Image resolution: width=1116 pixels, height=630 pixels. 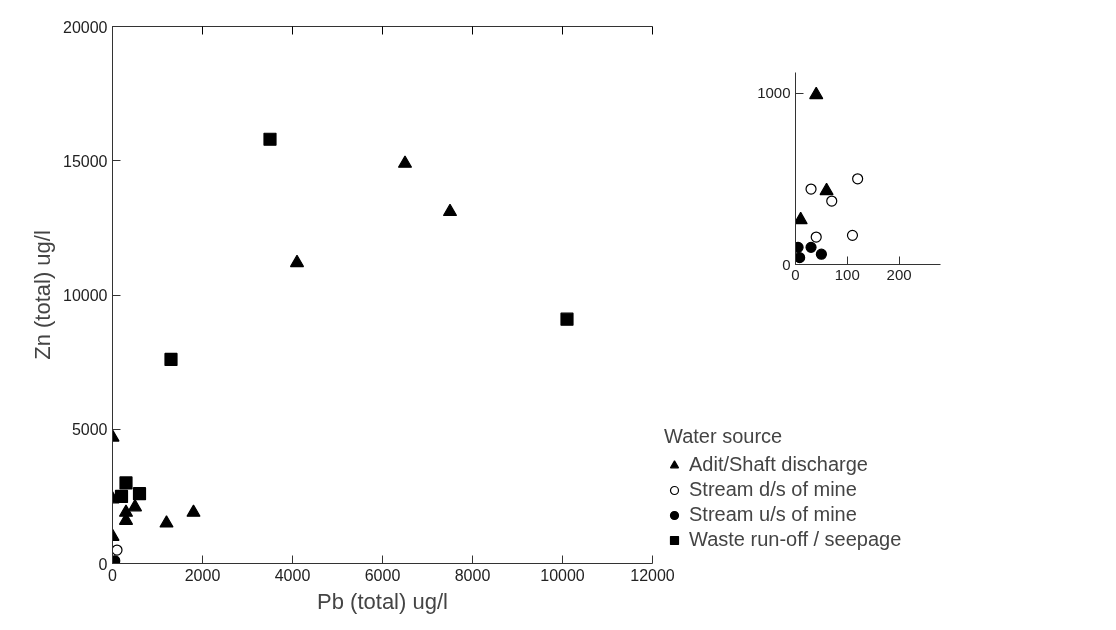 I want to click on y-tick-label: 1000, so click(x=774, y=93).